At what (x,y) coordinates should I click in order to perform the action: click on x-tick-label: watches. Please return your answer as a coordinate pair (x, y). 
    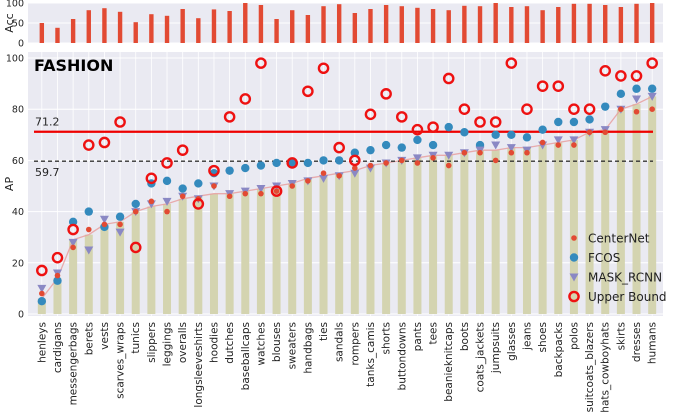
    Looking at the image, I should click on (261, 344).